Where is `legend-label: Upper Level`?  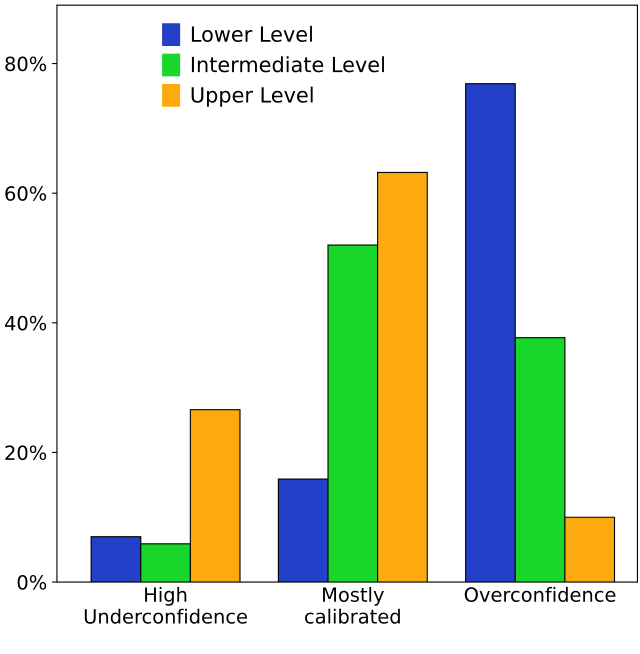
legend-label: Upper Level is located at coordinates (252, 96).